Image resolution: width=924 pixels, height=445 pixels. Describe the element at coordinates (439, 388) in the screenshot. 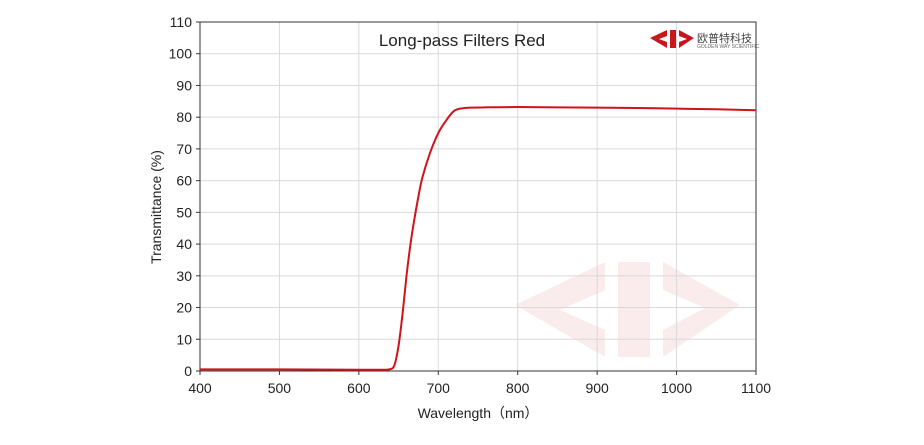

I see `x-tick-label: 700` at that location.